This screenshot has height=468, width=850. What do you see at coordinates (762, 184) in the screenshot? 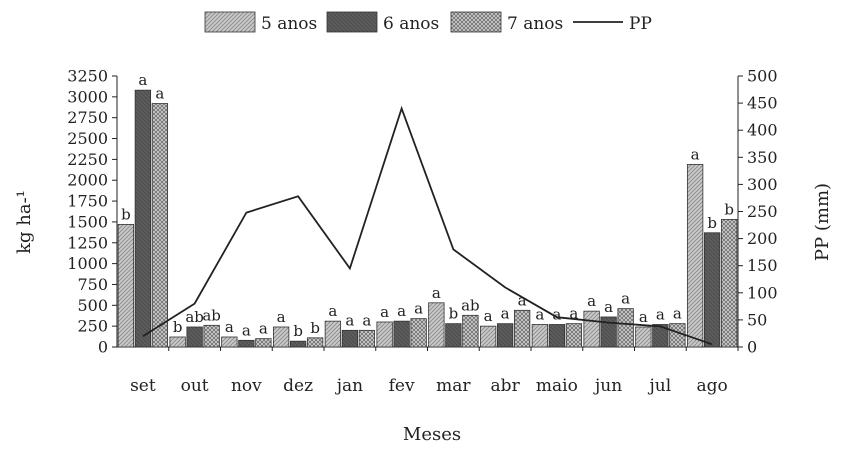
I see `y-tick-label-right: 300` at bounding box center [762, 184].